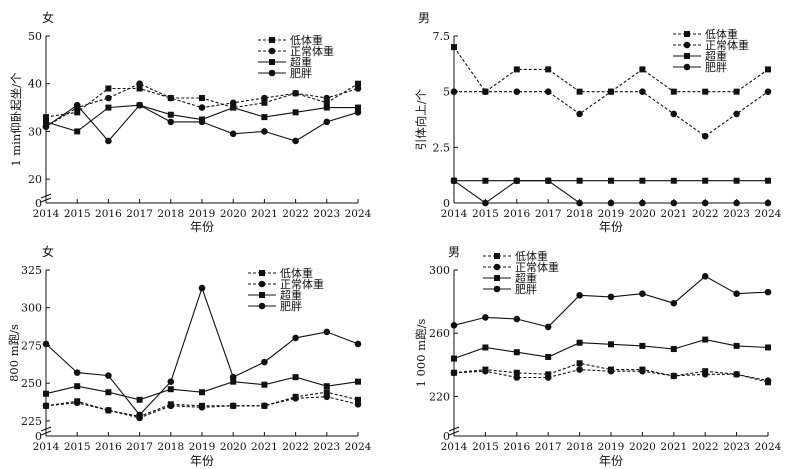 The width and height of the screenshot is (795, 469). Describe the element at coordinates (202, 214) in the screenshot. I see `x-tick-label: 2019` at that location.